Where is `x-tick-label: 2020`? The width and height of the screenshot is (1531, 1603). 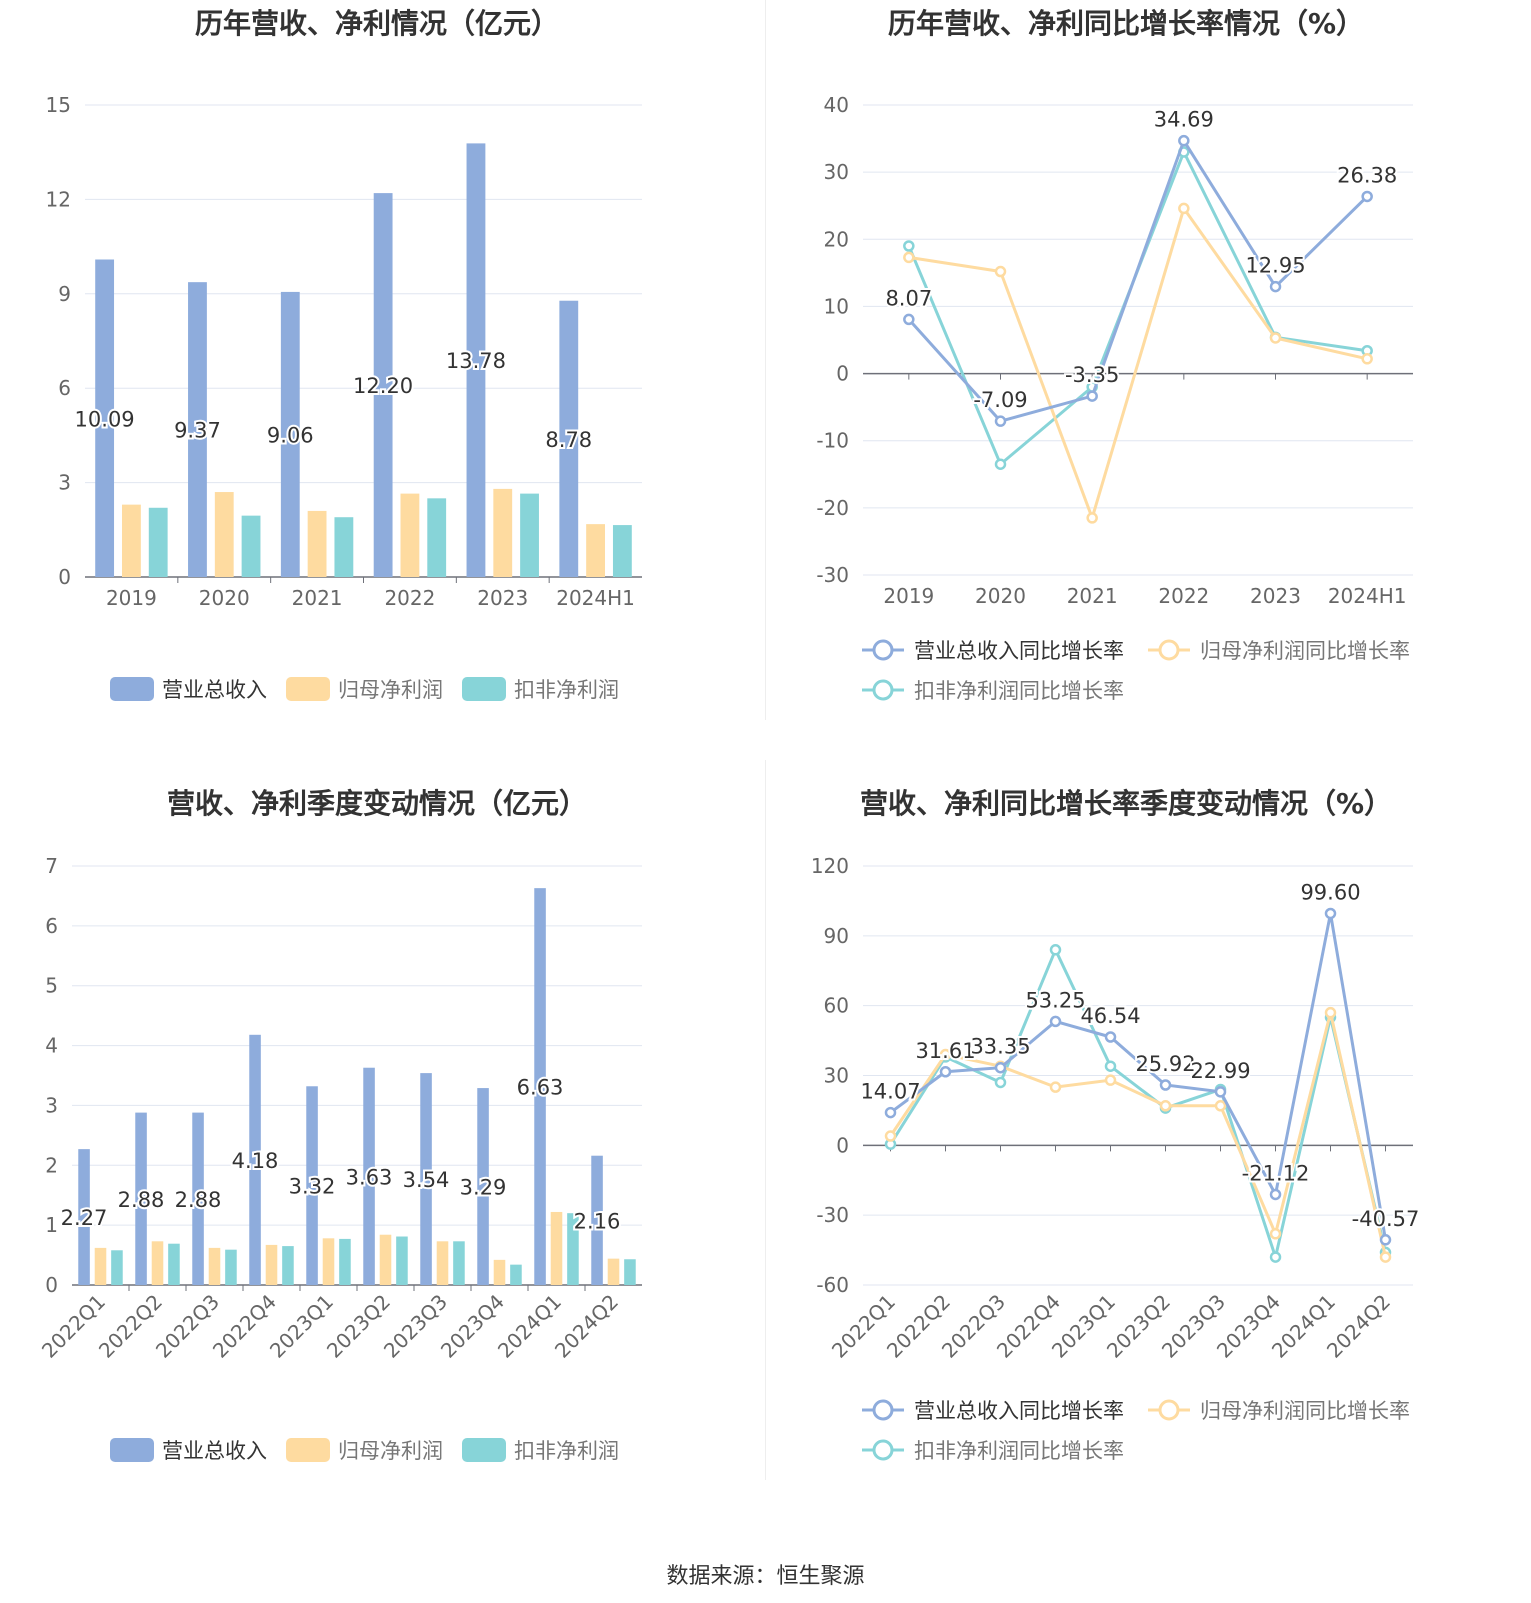 x-tick-label: 2020 is located at coordinates (1000, 596).